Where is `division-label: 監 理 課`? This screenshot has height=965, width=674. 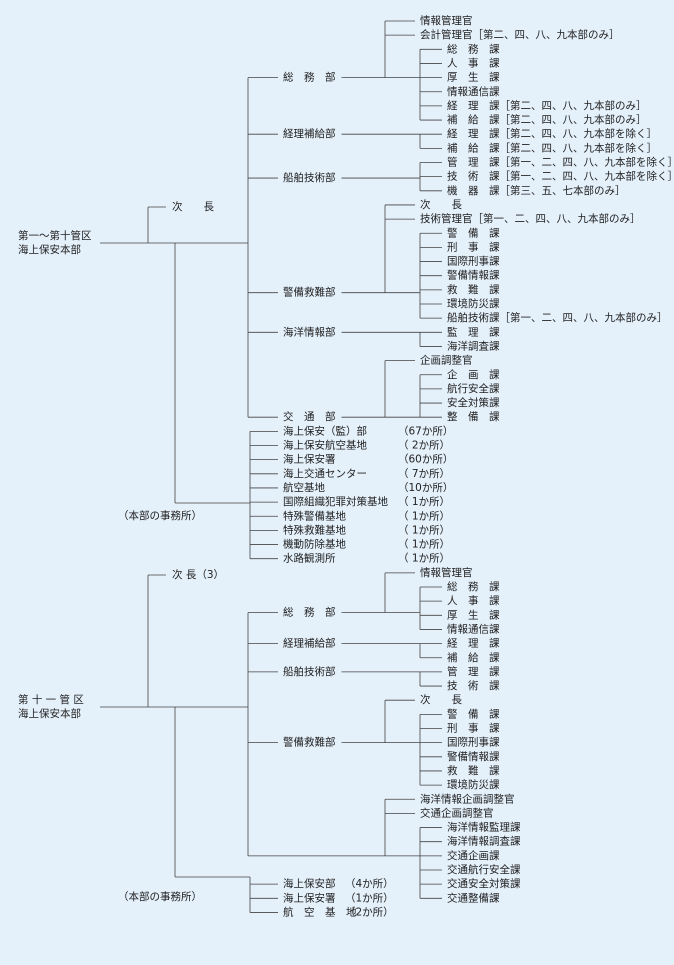
division-label: 監 理 課 is located at coordinates (473, 331).